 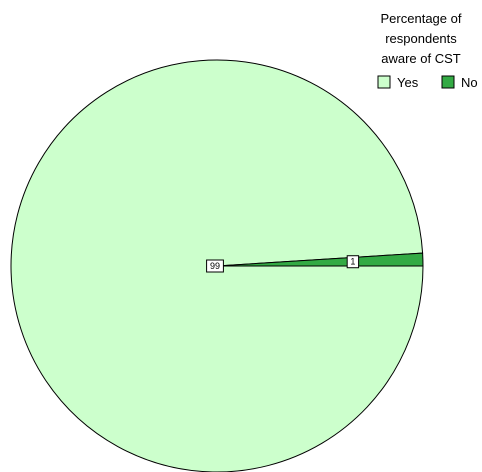 What do you see at coordinates (384, 82) in the screenshot?
I see `legend-swatch-yes` at bounding box center [384, 82].